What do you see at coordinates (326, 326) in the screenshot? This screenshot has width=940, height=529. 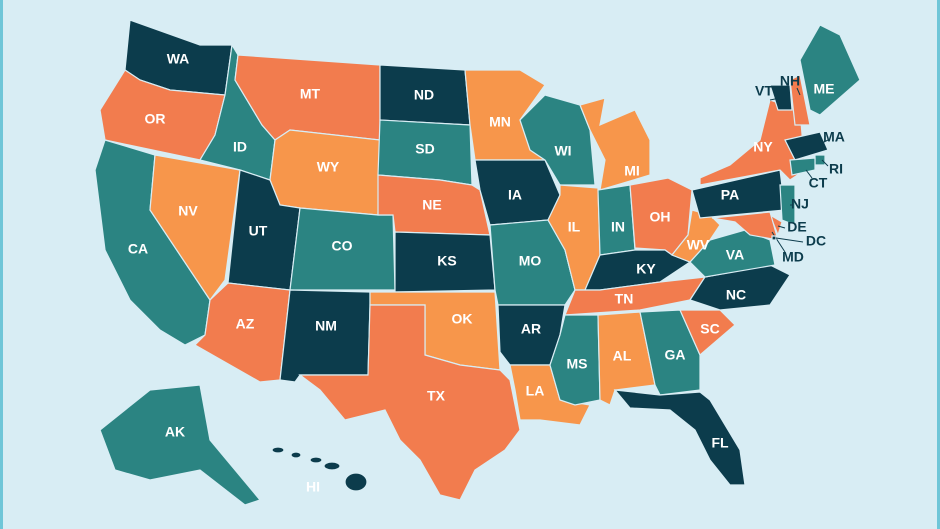 I see `state-label: NM` at bounding box center [326, 326].